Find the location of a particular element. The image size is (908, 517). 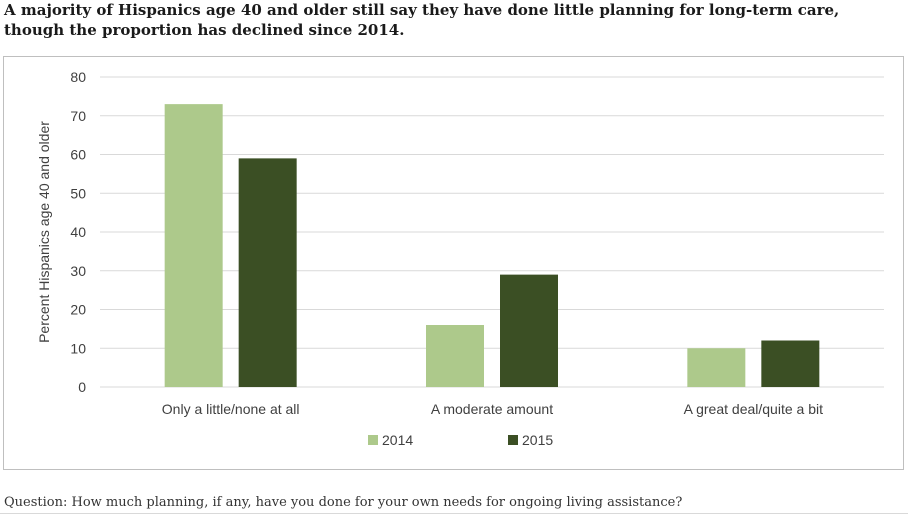

y-tick-label: 80 is located at coordinates (78, 77).